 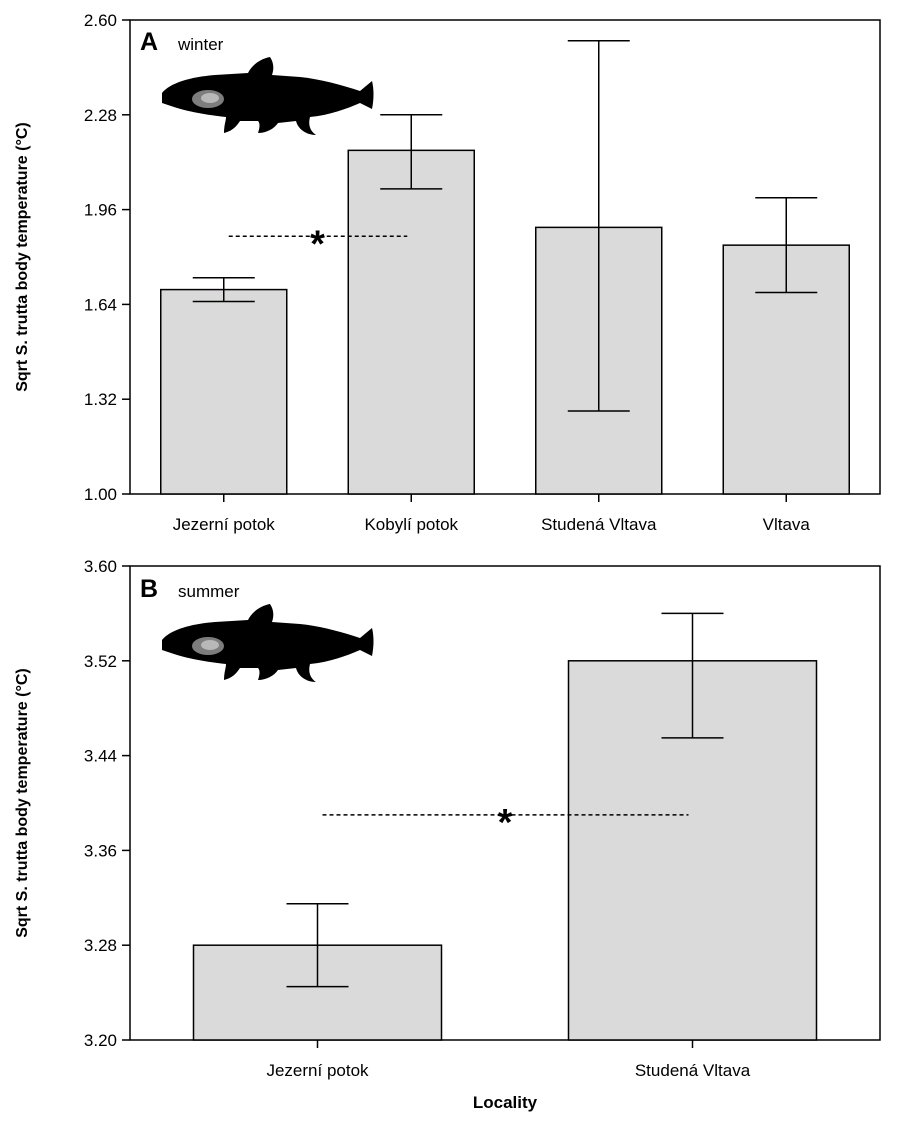 What do you see at coordinates (107, 803) in the screenshot?
I see `y-axis: 3.20 3.28 3.36 3.44 3.52 3.60` at bounding box center [107, 803].